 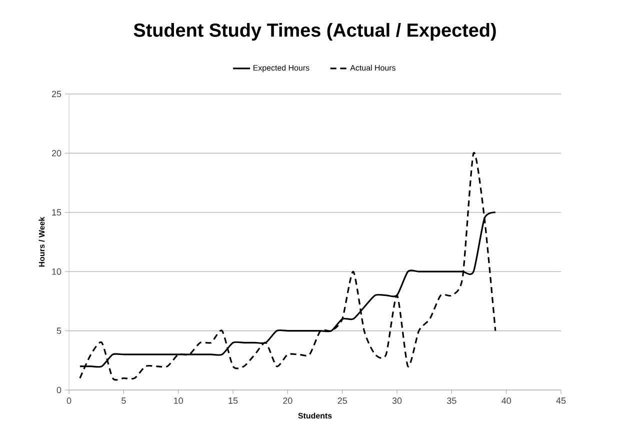 I want to click on x-tick-label: 0, so click(x=69, y=401).